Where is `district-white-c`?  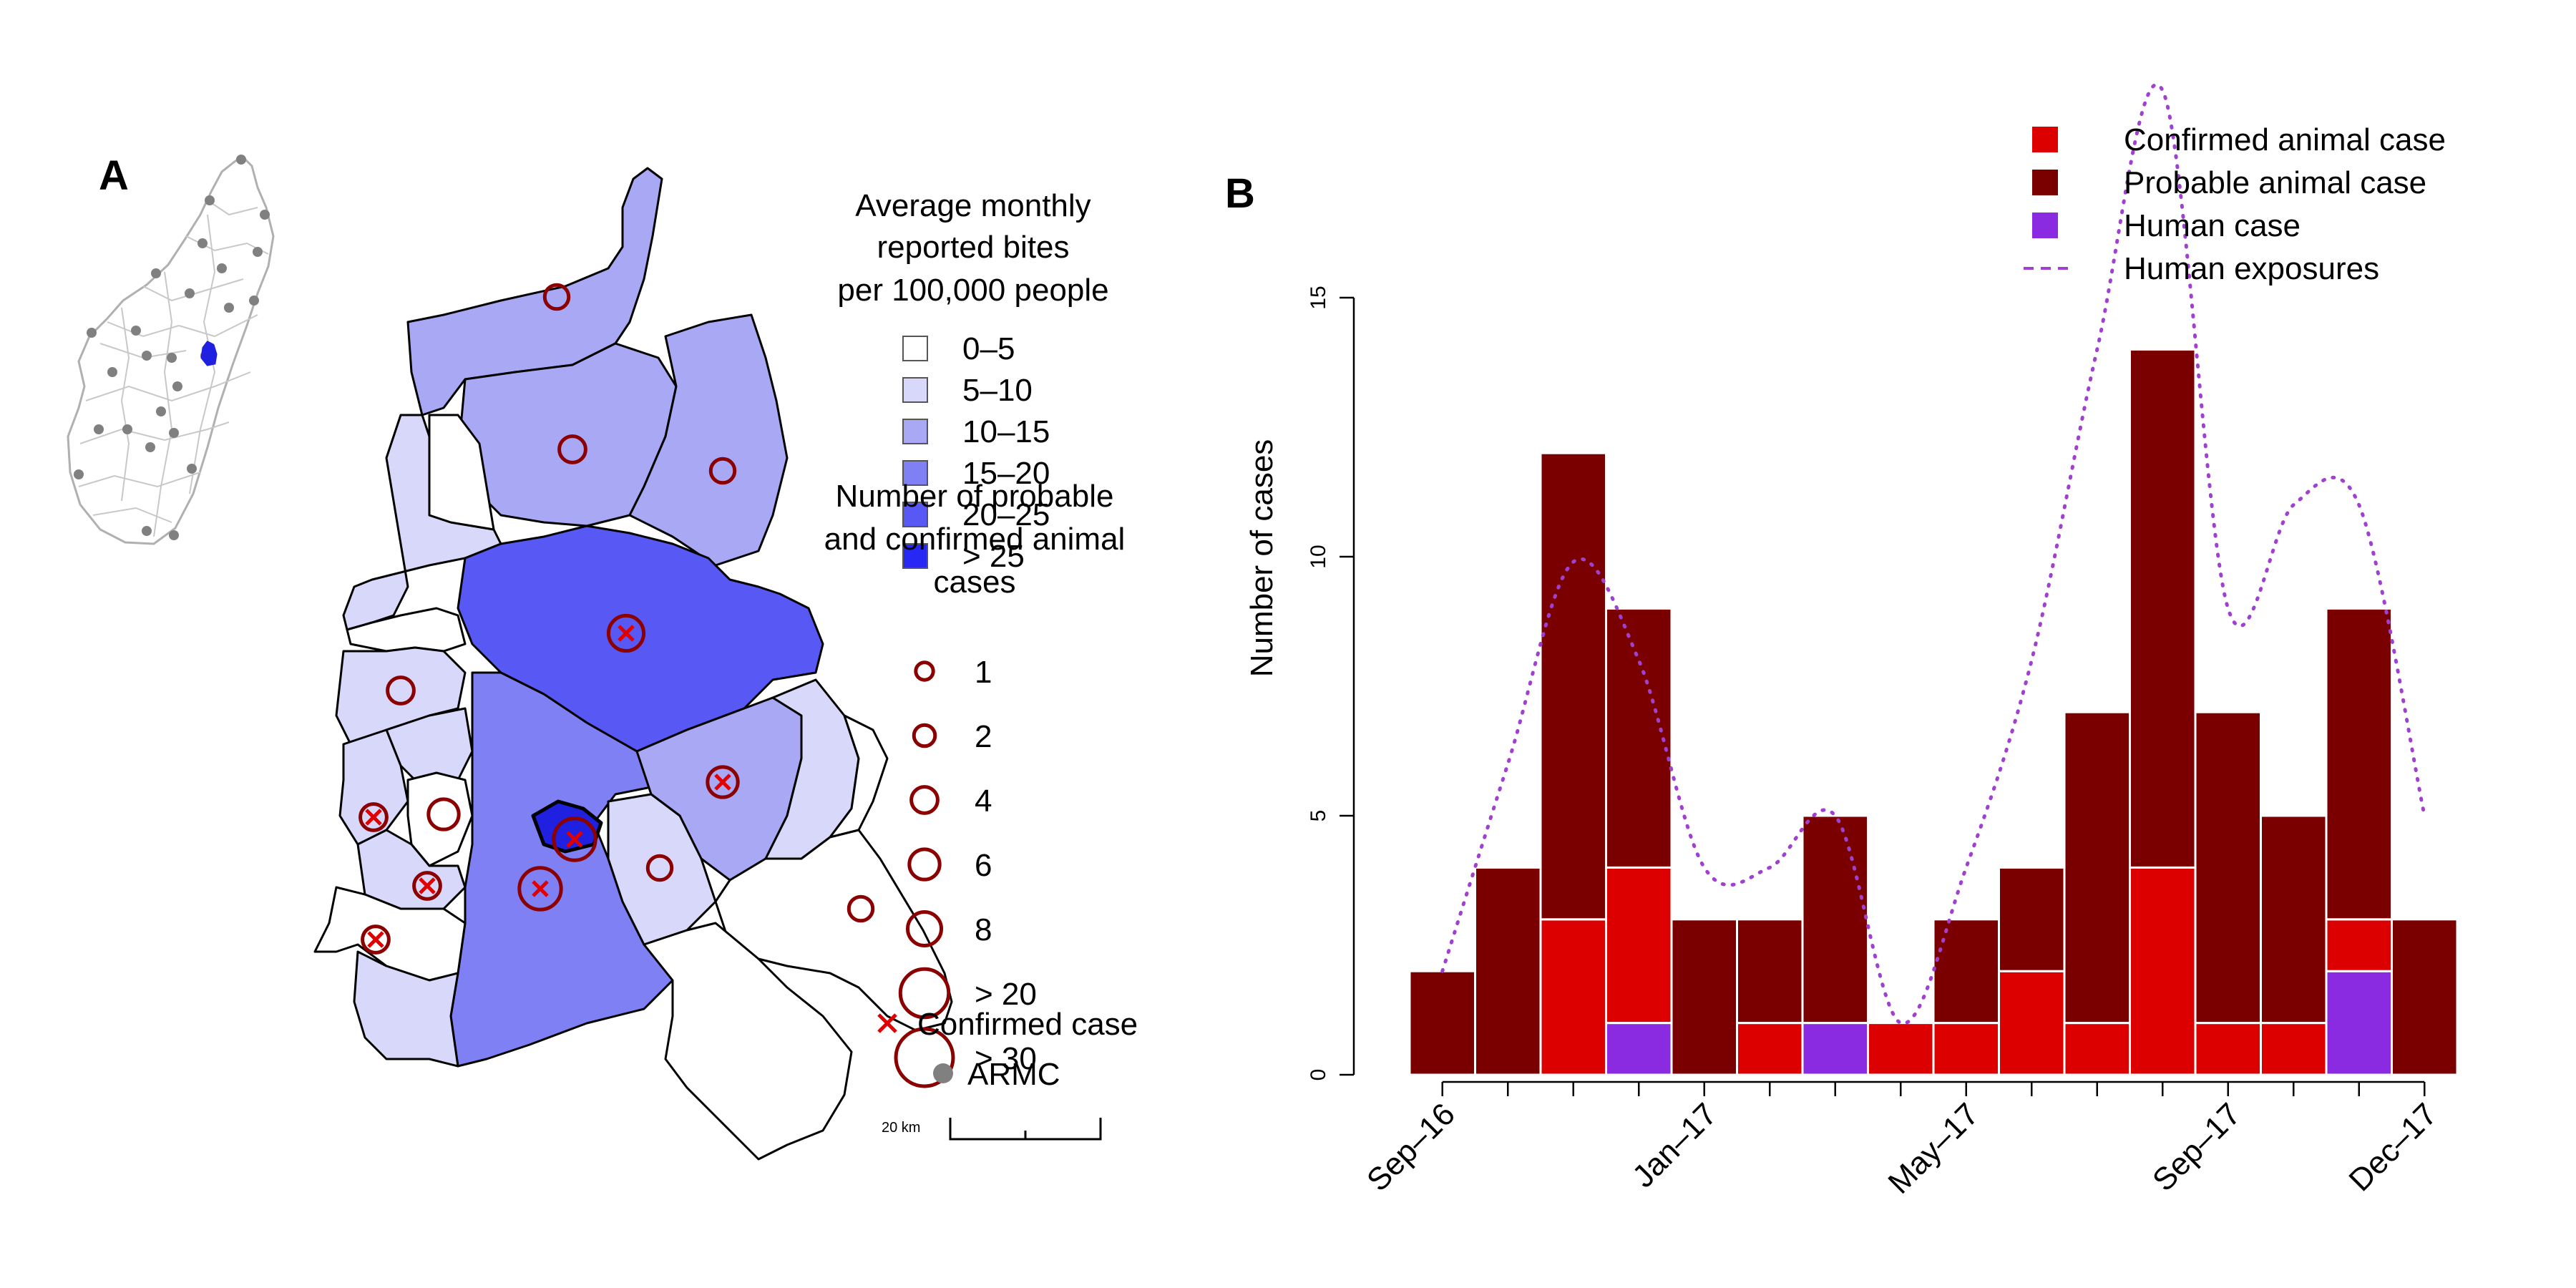 district-white-c is located at coordinates (440, 819).